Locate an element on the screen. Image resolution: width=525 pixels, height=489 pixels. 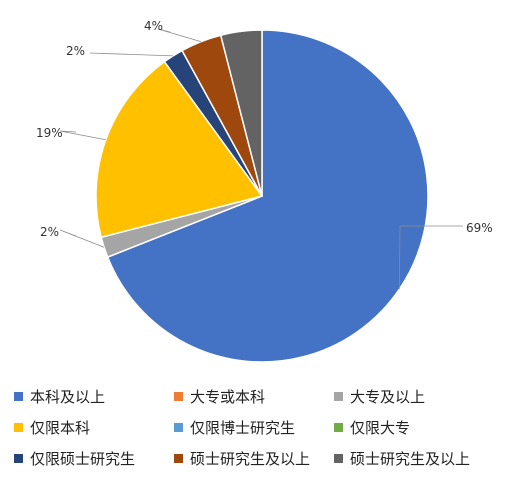
legend-item: 大专及以上 is located at coordinates (419, 396).